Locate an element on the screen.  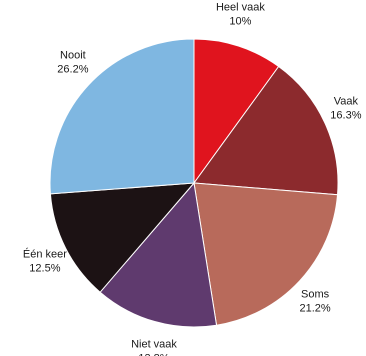
pie-label-value-4: 12.5% is located at coordinates (44, 268).